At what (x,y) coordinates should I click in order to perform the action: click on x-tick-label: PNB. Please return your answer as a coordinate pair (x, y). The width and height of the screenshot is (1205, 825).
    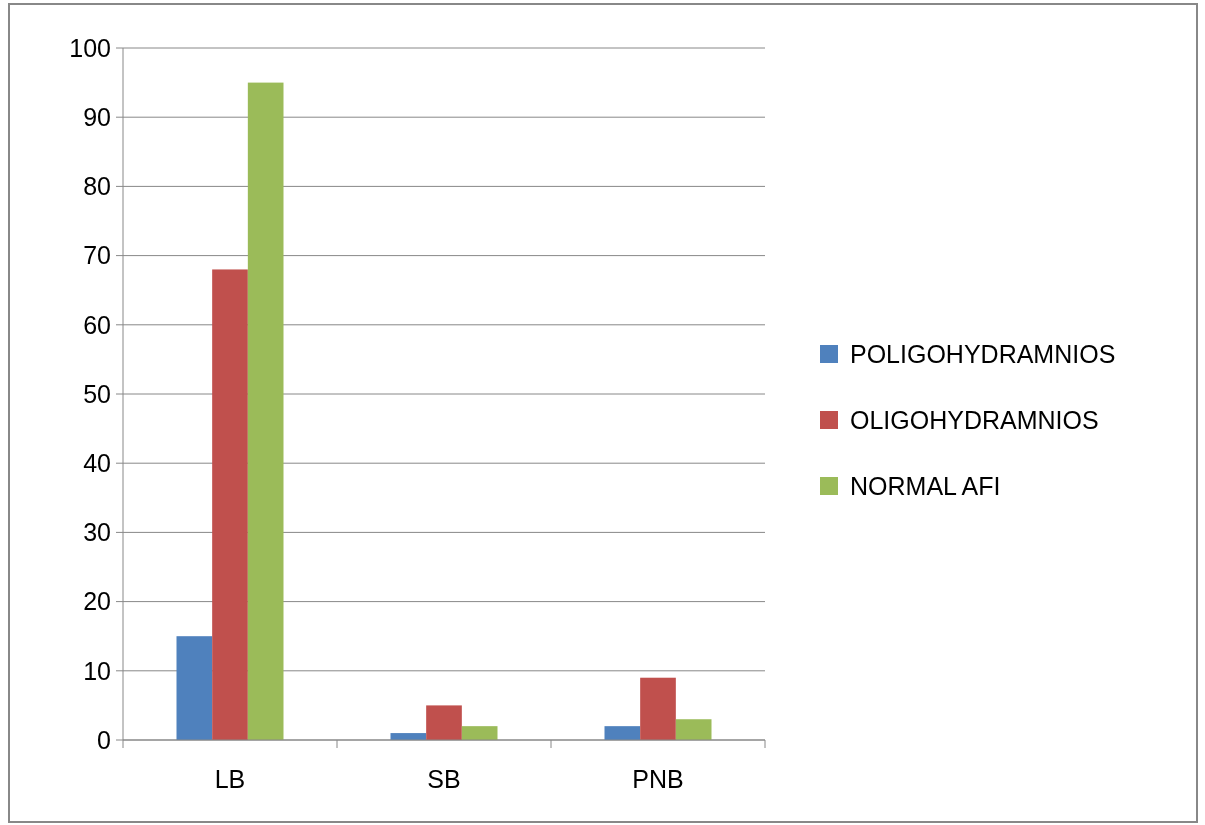
    Looking at the image, I should click on (658, 779).